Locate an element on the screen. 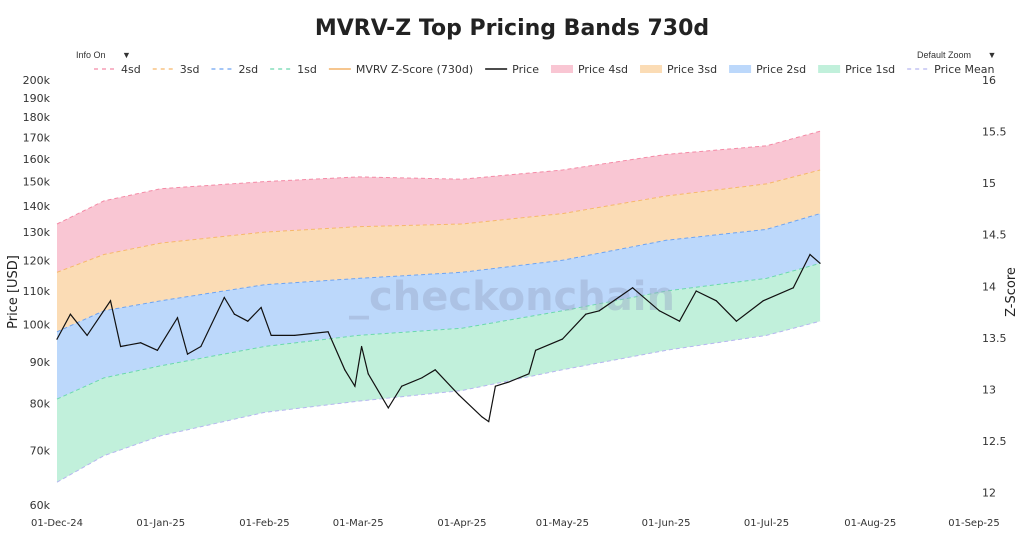  y-tick-label: 110k is located at coordinates (37, 291).